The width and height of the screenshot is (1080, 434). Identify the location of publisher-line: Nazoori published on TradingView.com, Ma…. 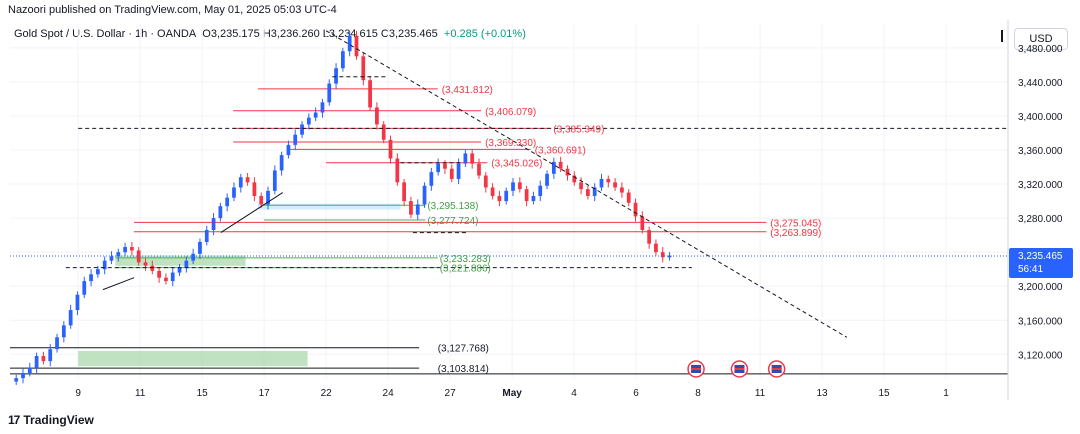
(172, 10).